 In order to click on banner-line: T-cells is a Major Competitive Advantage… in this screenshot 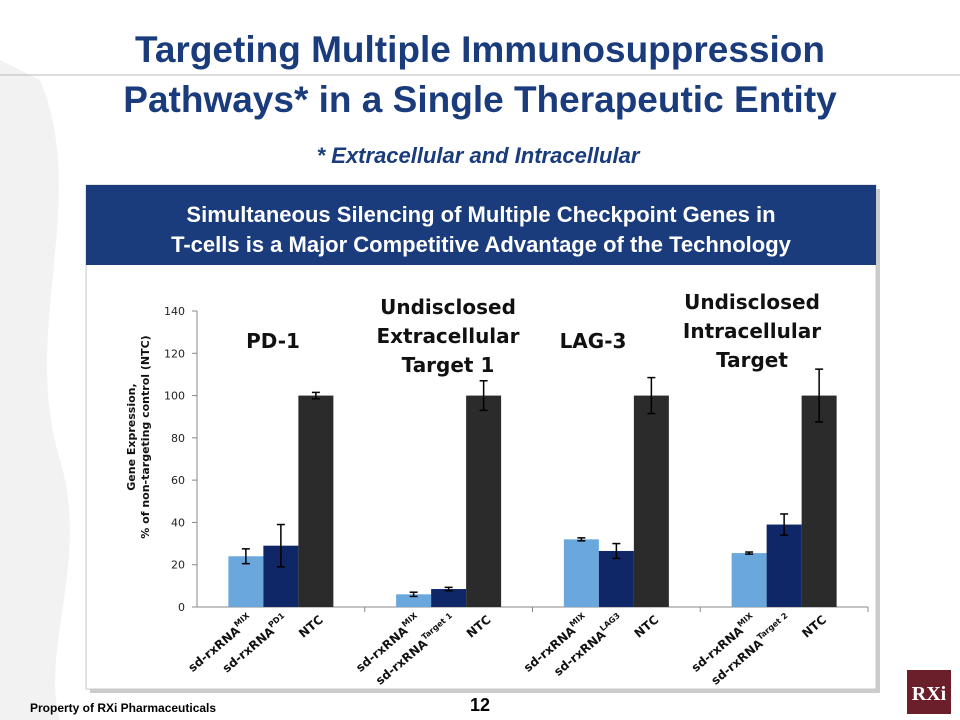, I will do `click(481, 244)`.